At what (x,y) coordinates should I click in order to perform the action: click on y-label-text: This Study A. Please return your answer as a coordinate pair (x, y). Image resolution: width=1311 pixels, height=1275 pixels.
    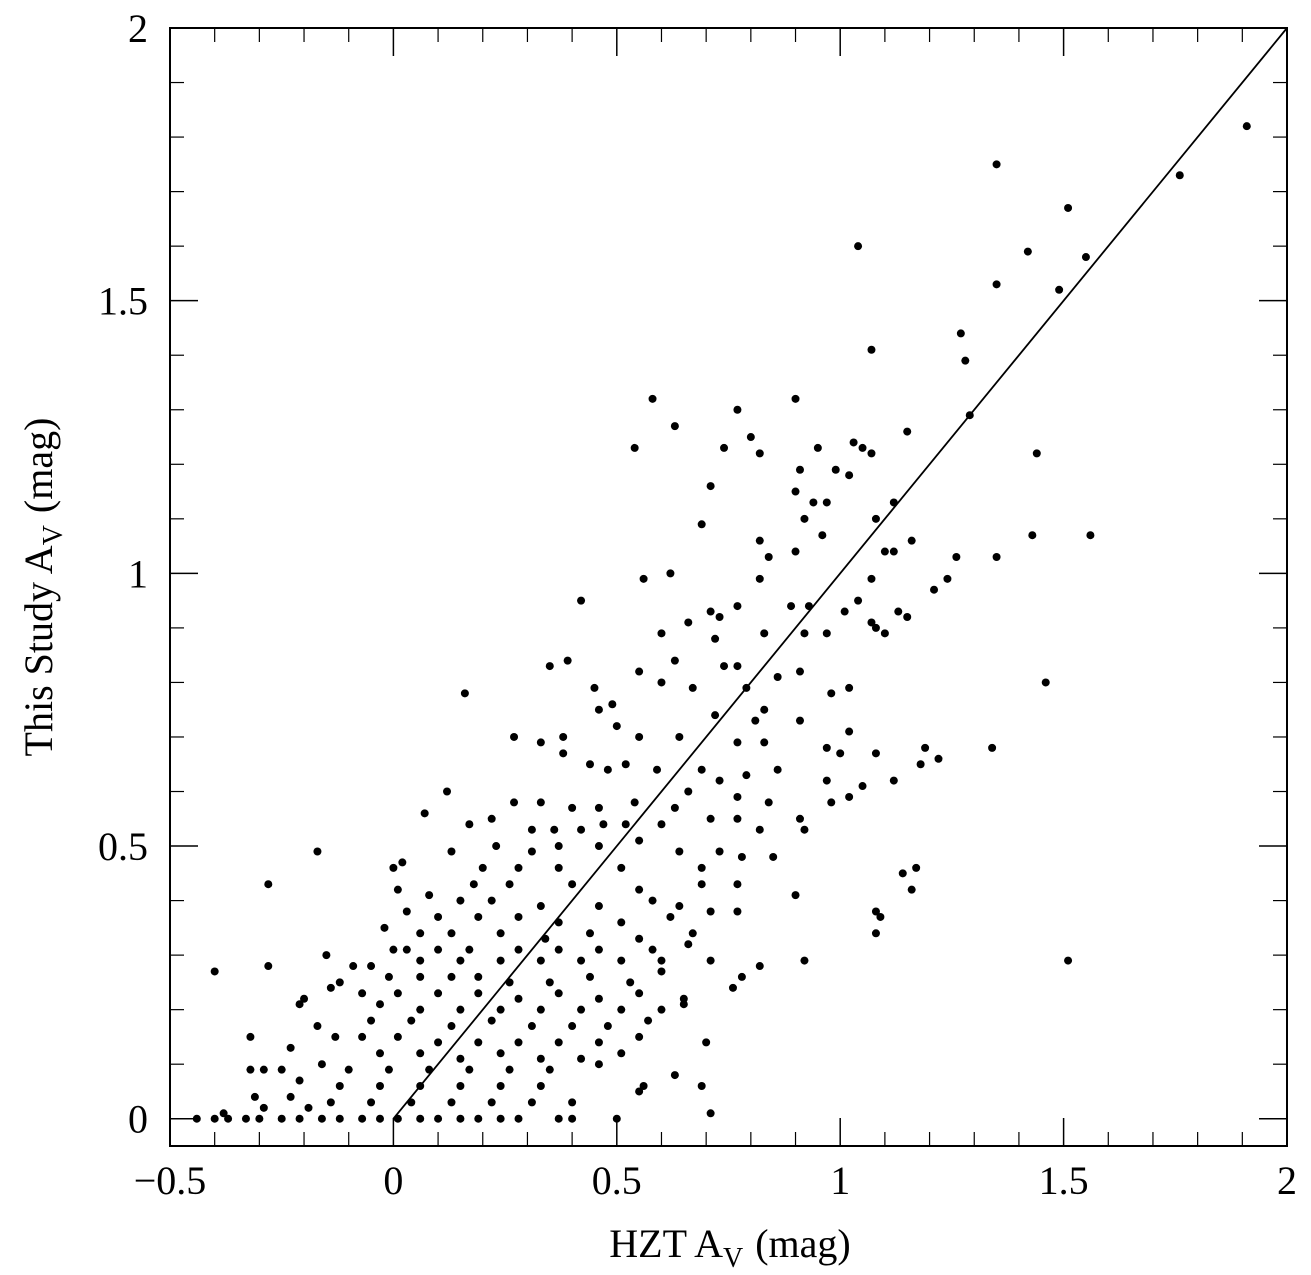
    Looking at the image, I should click on (38, 650).